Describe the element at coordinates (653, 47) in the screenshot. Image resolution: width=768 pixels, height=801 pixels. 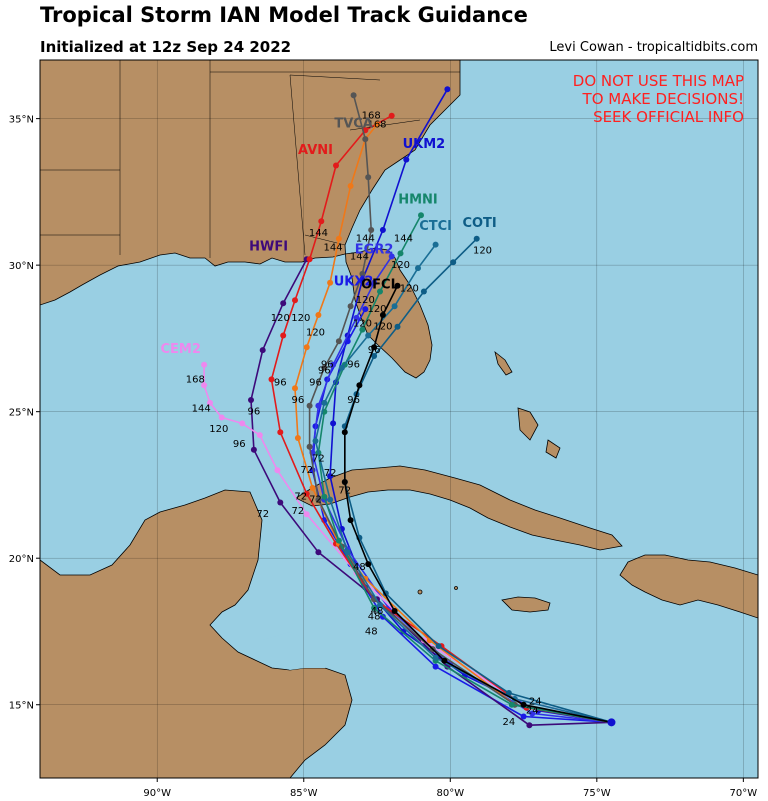
I see `credit-text: Levi Cowan - tropicaltidbits.com` at that location.